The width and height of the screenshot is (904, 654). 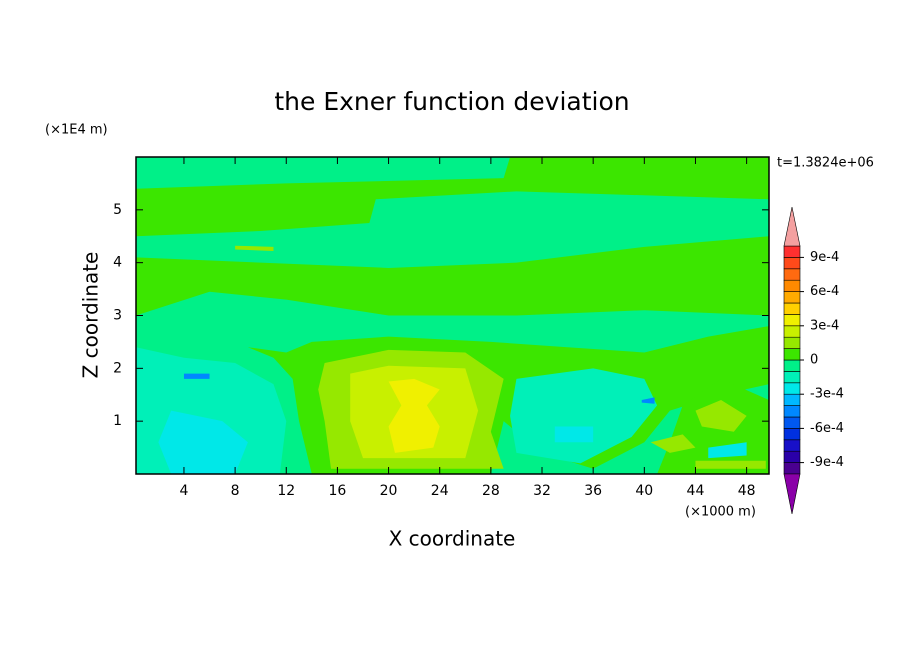 I want to click on colorbar-tick-label: -9e-4, so click(x=827, y=462).